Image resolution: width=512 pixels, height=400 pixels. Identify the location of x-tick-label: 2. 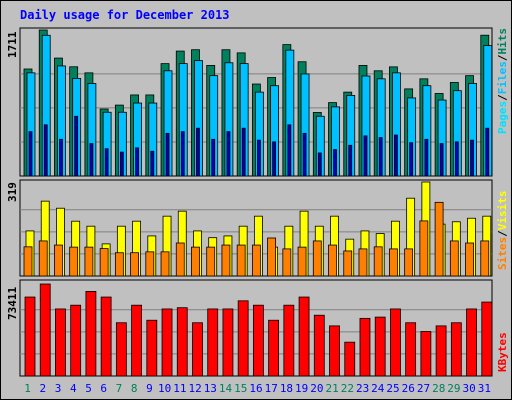
(43, 388).